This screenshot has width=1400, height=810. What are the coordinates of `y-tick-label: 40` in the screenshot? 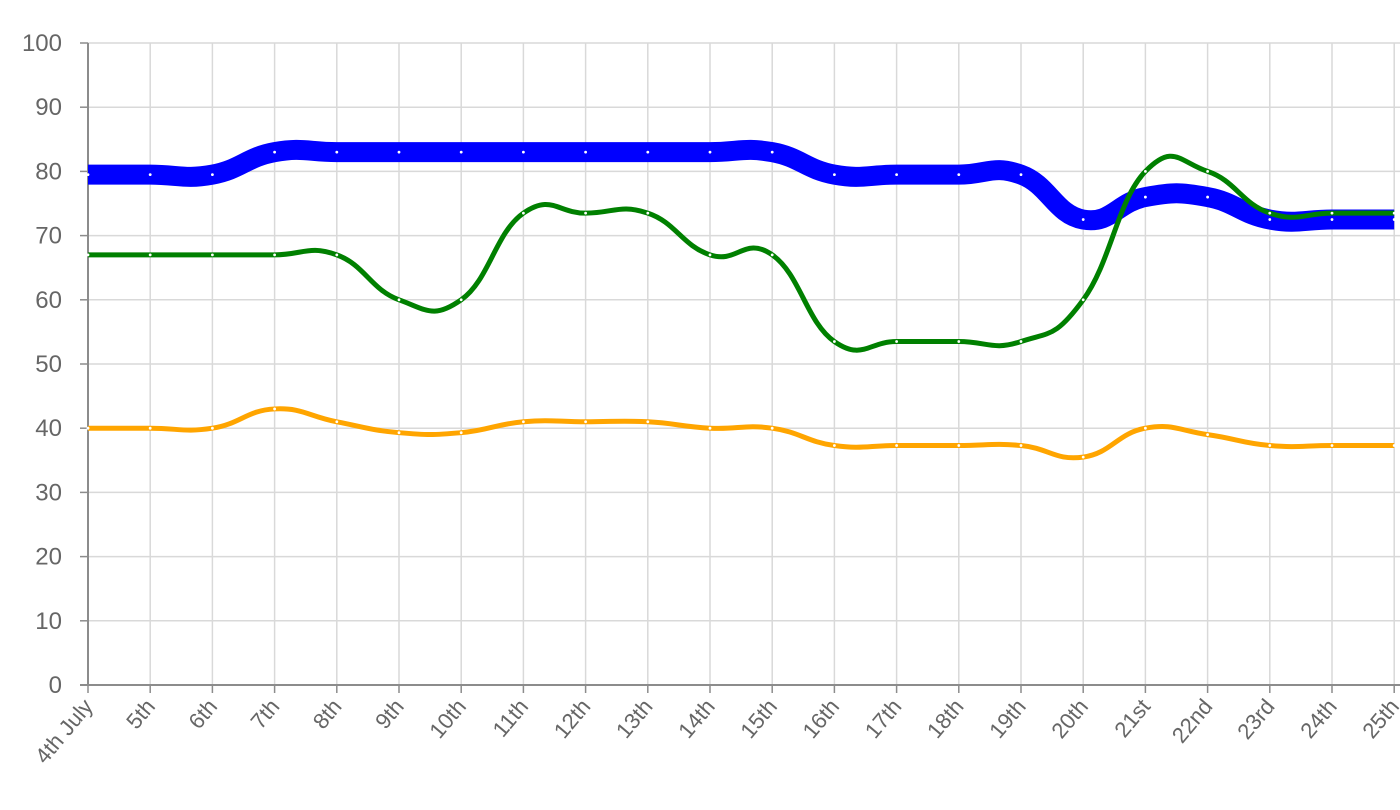 It's located at (48, 428).